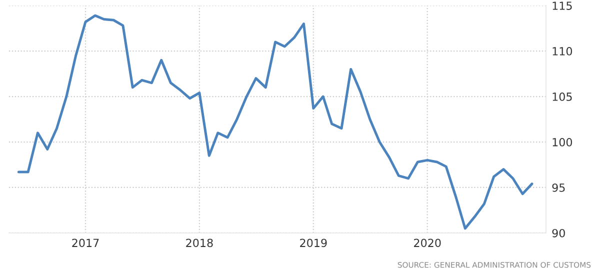  What do you see at coordinates (562, 51) in the screenshot?
I see `y-tick-label: 110` at bounding box center [562, 51].